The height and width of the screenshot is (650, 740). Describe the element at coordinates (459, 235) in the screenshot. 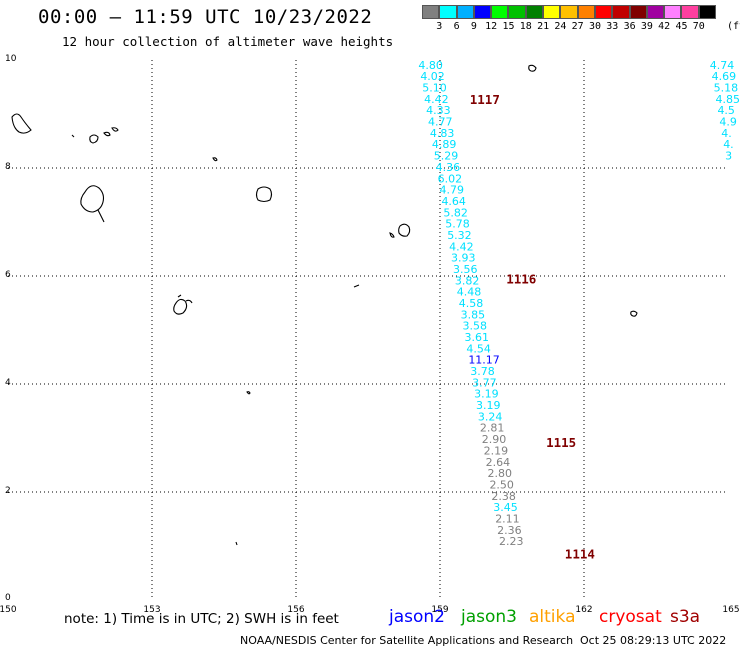

I see `wave-height-value: 5.32` at that location.